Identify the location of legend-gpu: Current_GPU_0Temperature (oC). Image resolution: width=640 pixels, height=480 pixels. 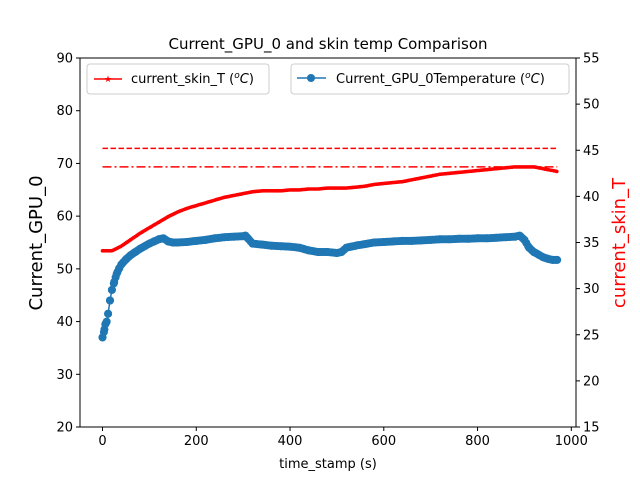
(430, 79).